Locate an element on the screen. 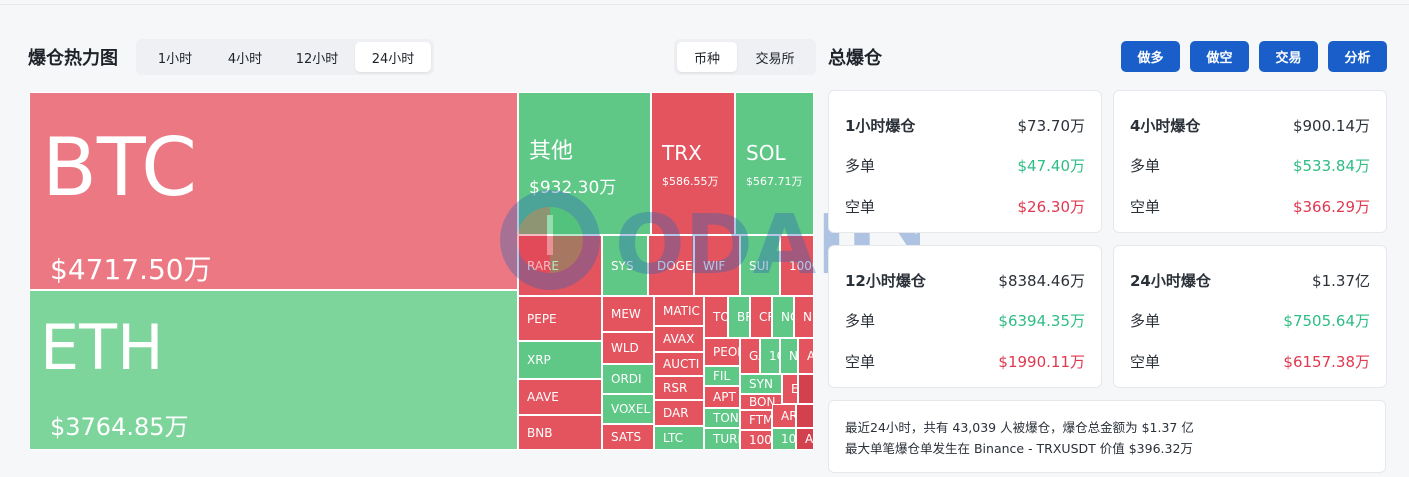  stat-total: $900.14万 is located at coordinates (1331, 126).